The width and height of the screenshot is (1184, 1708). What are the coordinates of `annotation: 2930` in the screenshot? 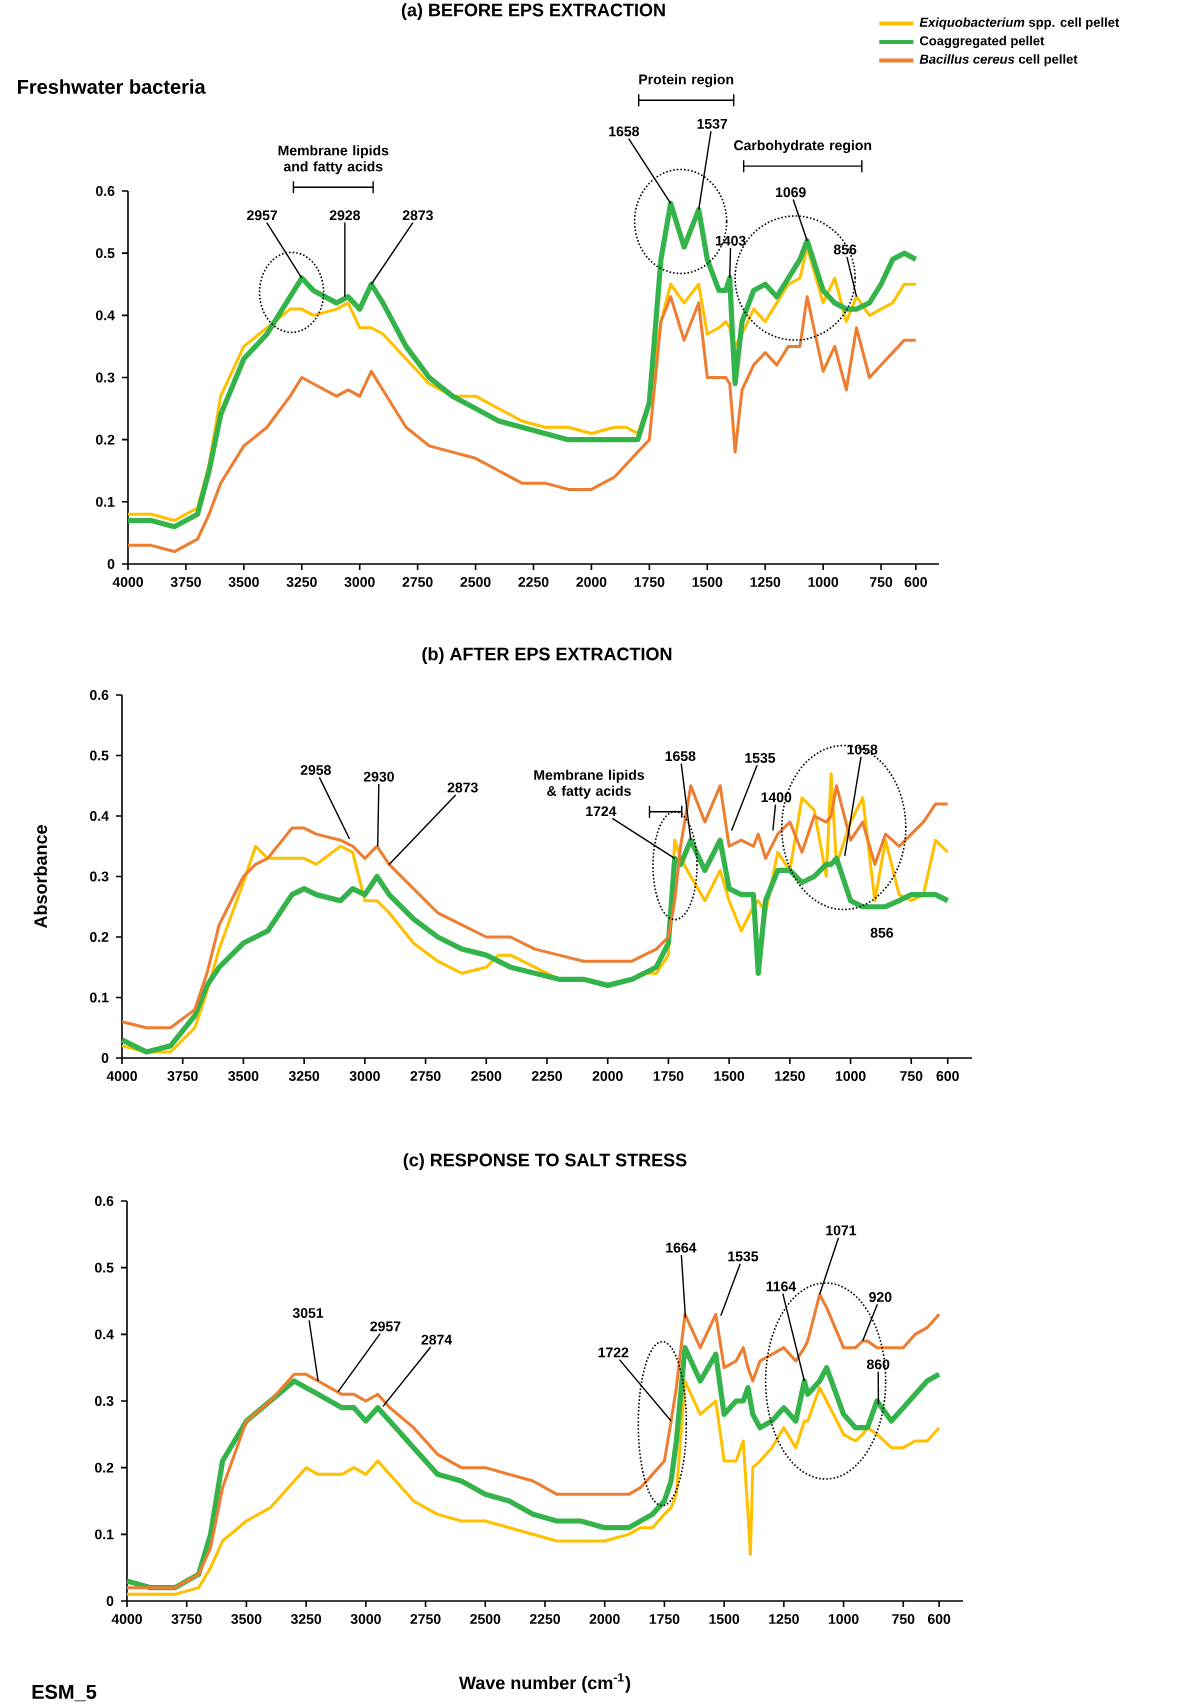 It's located at (378, 776).